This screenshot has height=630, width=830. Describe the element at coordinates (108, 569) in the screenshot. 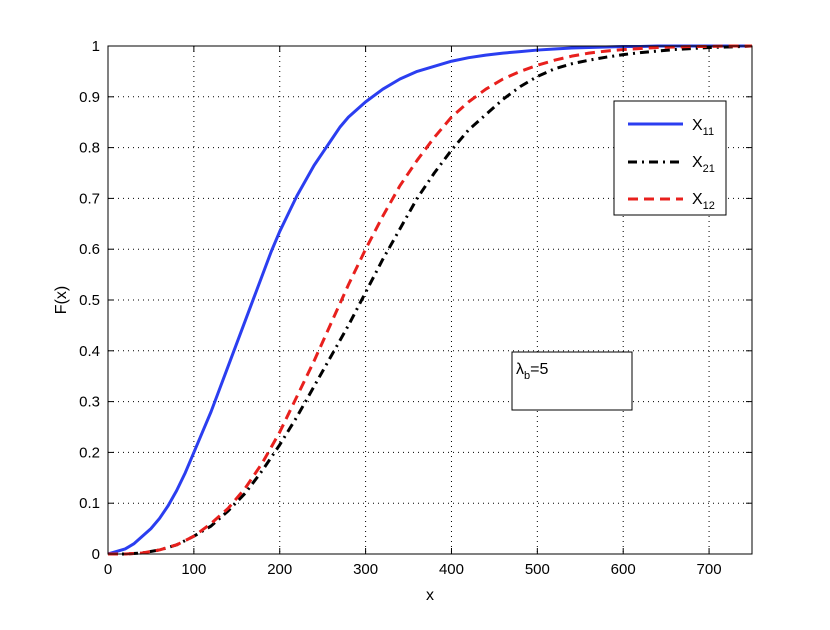

I see `x-tick-label: 0` at that location.